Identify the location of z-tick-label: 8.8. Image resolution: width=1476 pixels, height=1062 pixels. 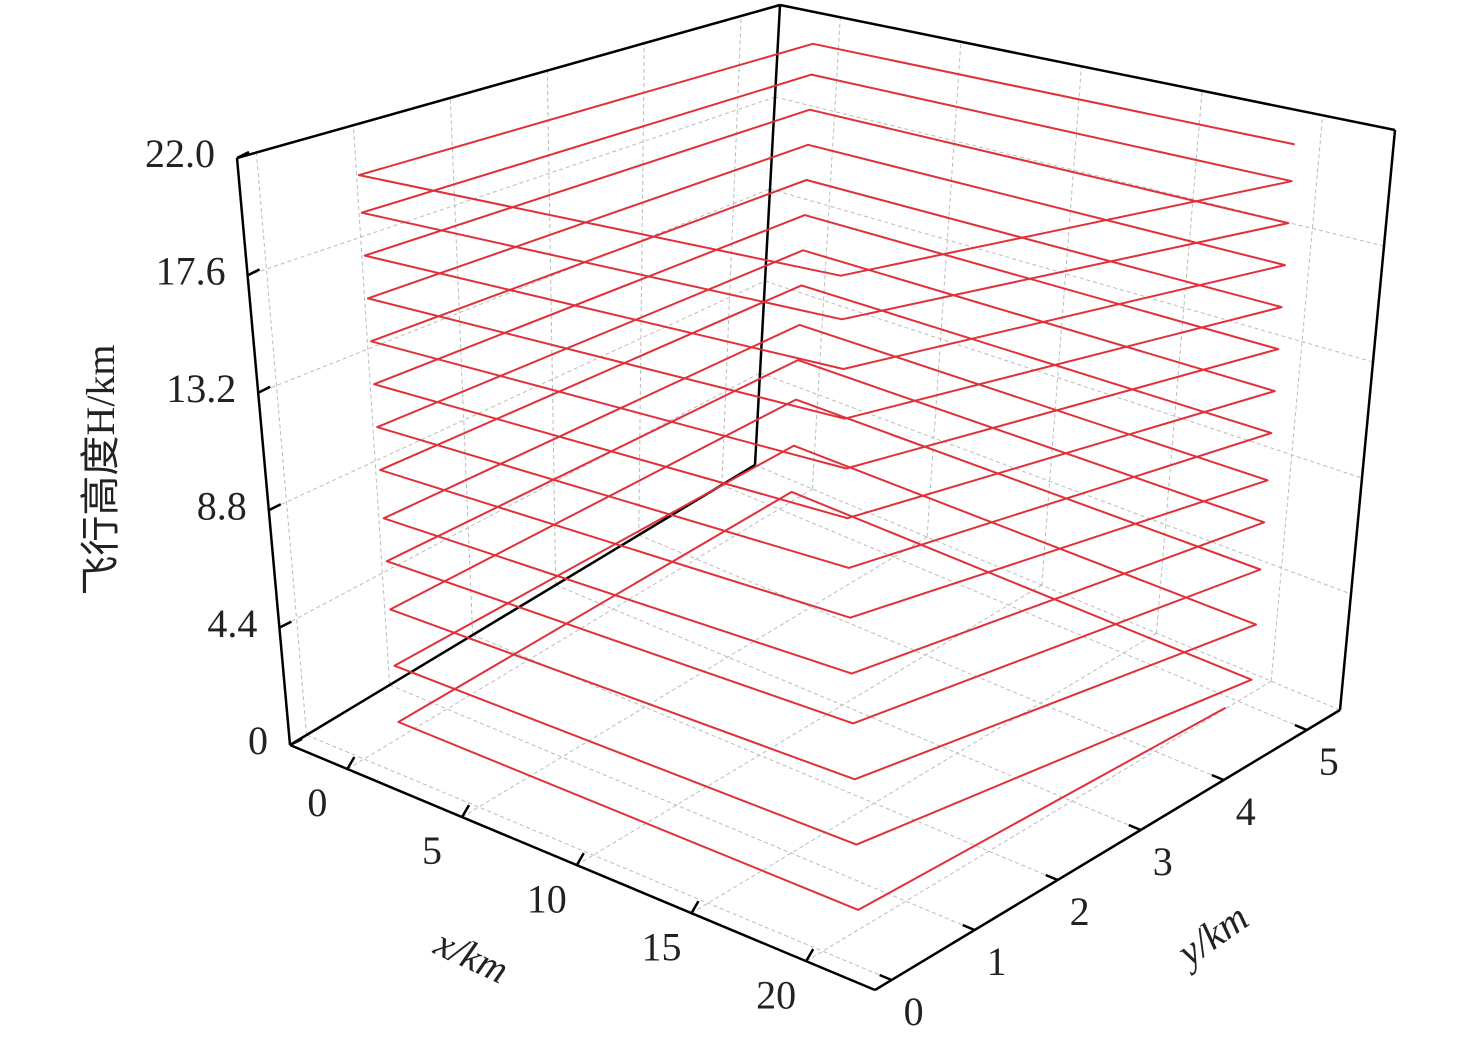
(222, 505).